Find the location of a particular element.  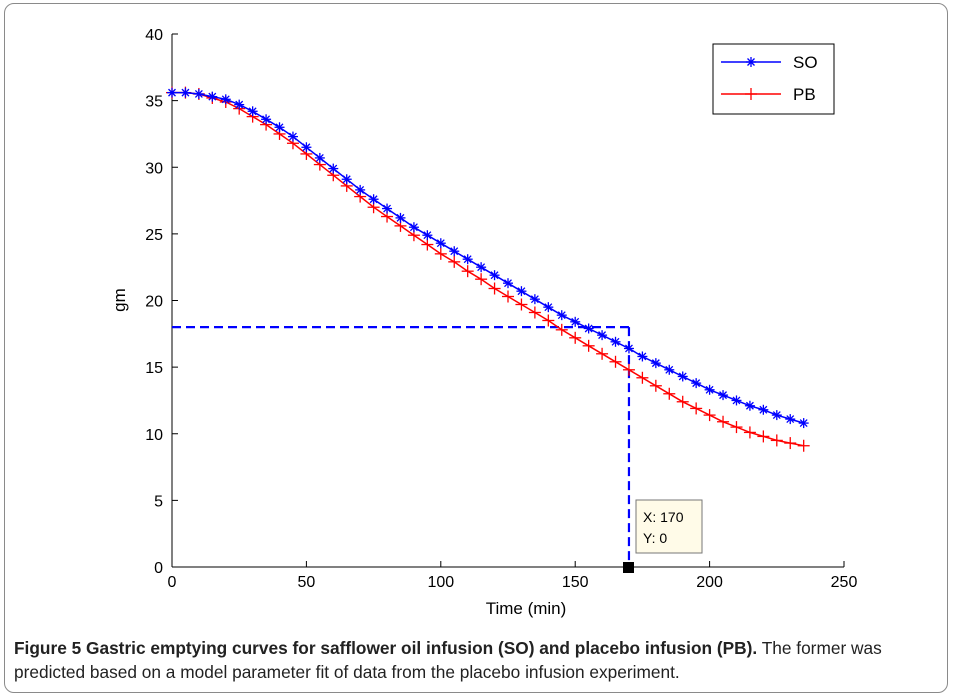

y-axis-title: gm is located at coordinates (119, 300).